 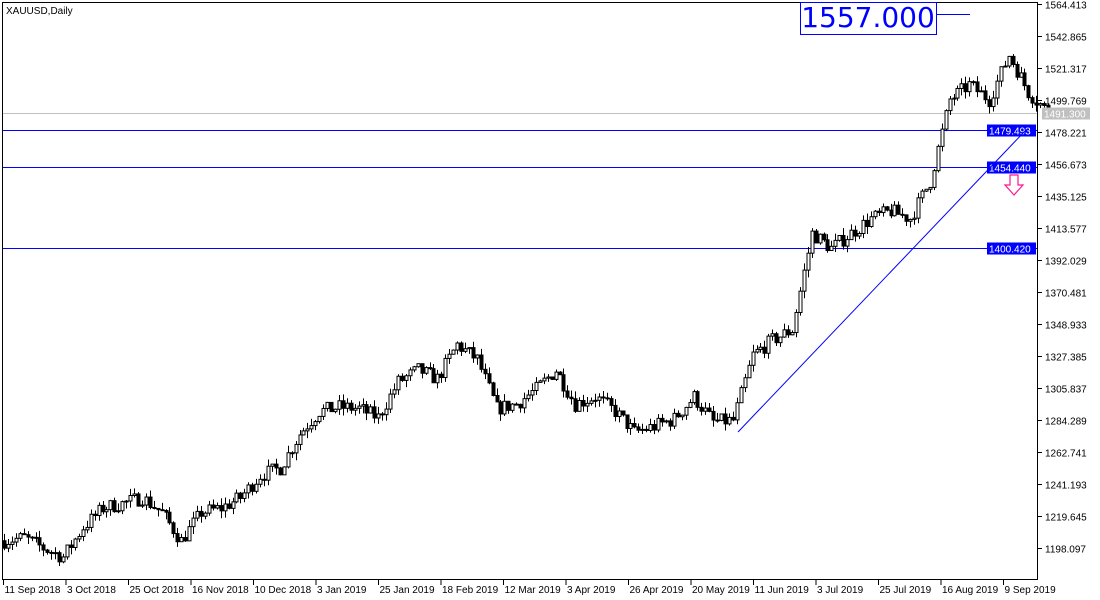 I want to click on trendline, so click(x=881, y=281).